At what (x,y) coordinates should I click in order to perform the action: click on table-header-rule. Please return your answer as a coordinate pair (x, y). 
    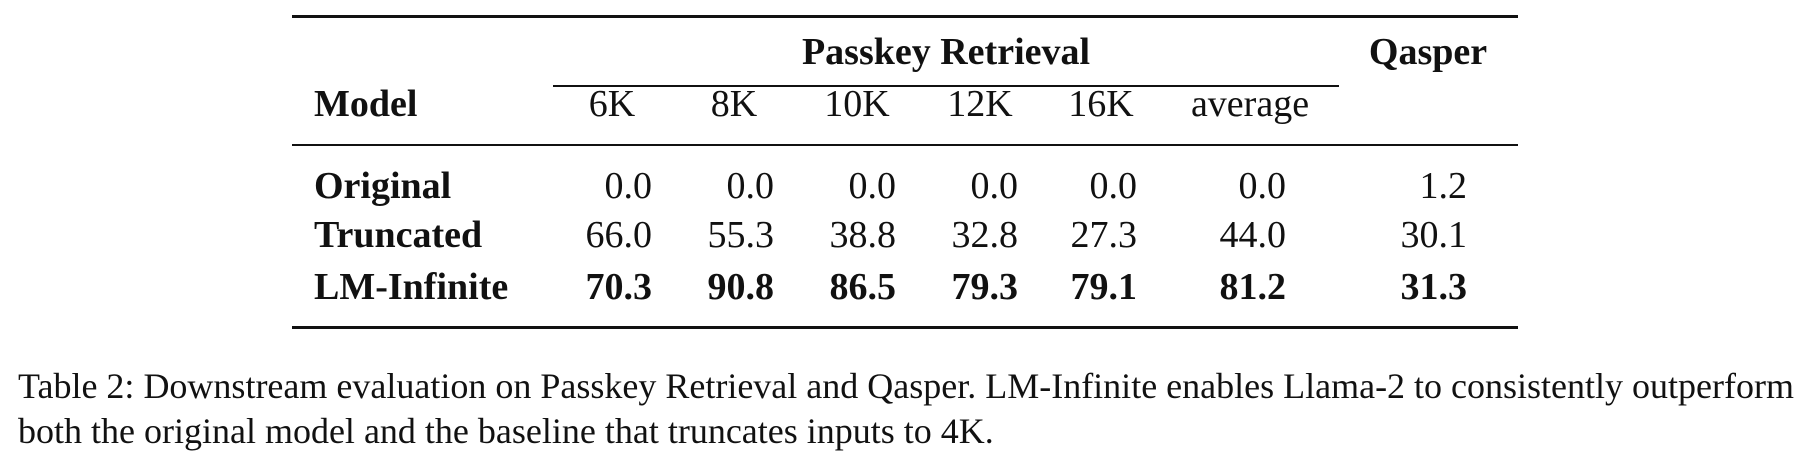
    Looking at the image, I should click on (905, 145).